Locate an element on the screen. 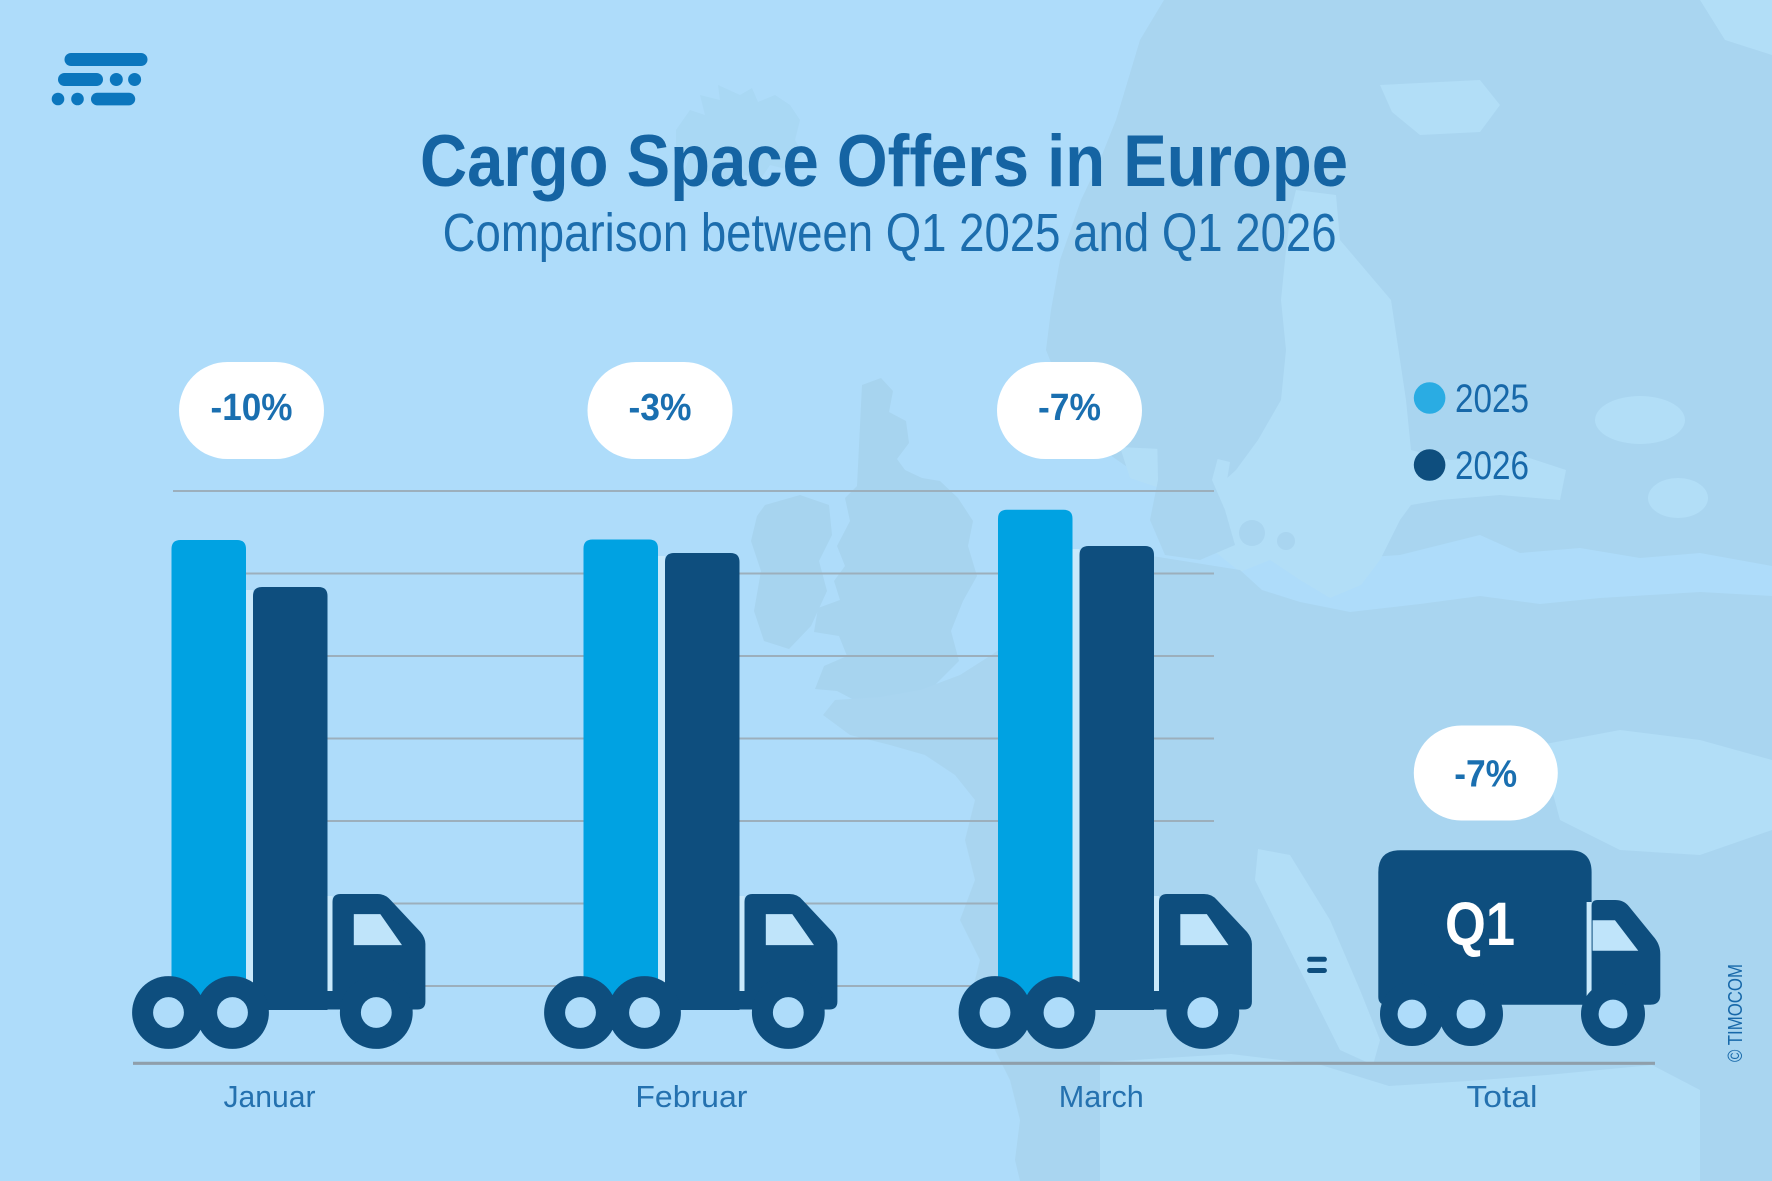 The image size is (1772, 1181). svg-text: March is located at coordinates (1101, 1096).